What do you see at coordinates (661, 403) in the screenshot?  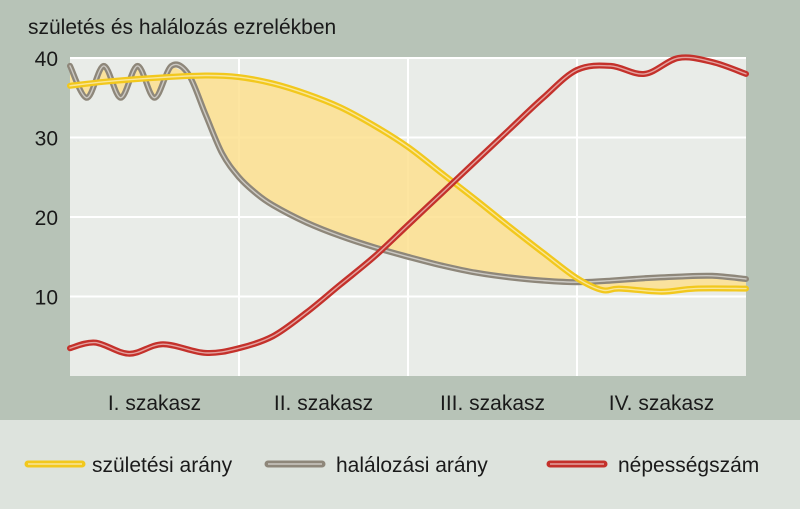 I see `stage-label: IV. szakasz` at bounding box center [661, 403].